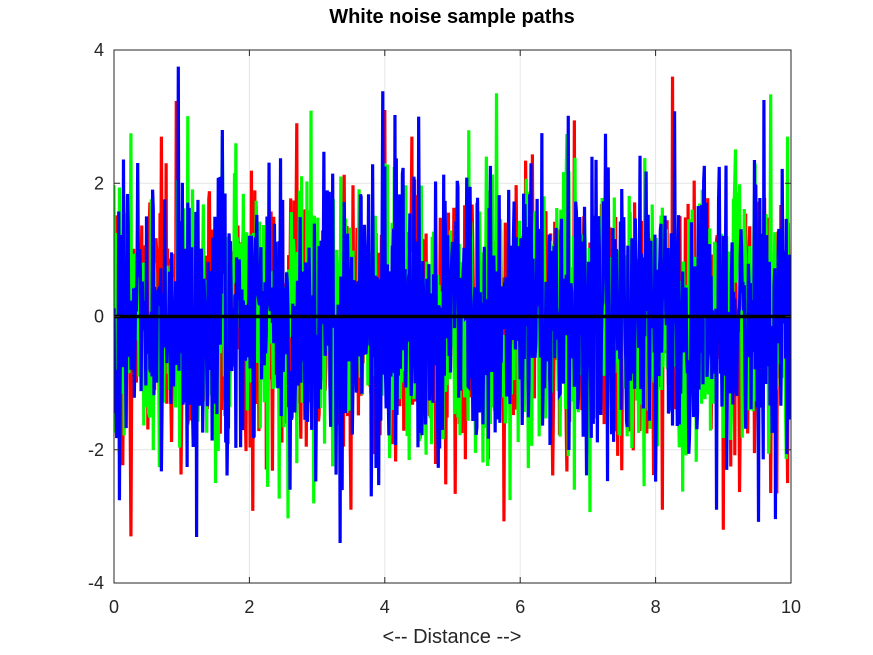  Describe the element at coordinates (791, 607) in the screenshot. I see `x-tick-label: 10` at that location.